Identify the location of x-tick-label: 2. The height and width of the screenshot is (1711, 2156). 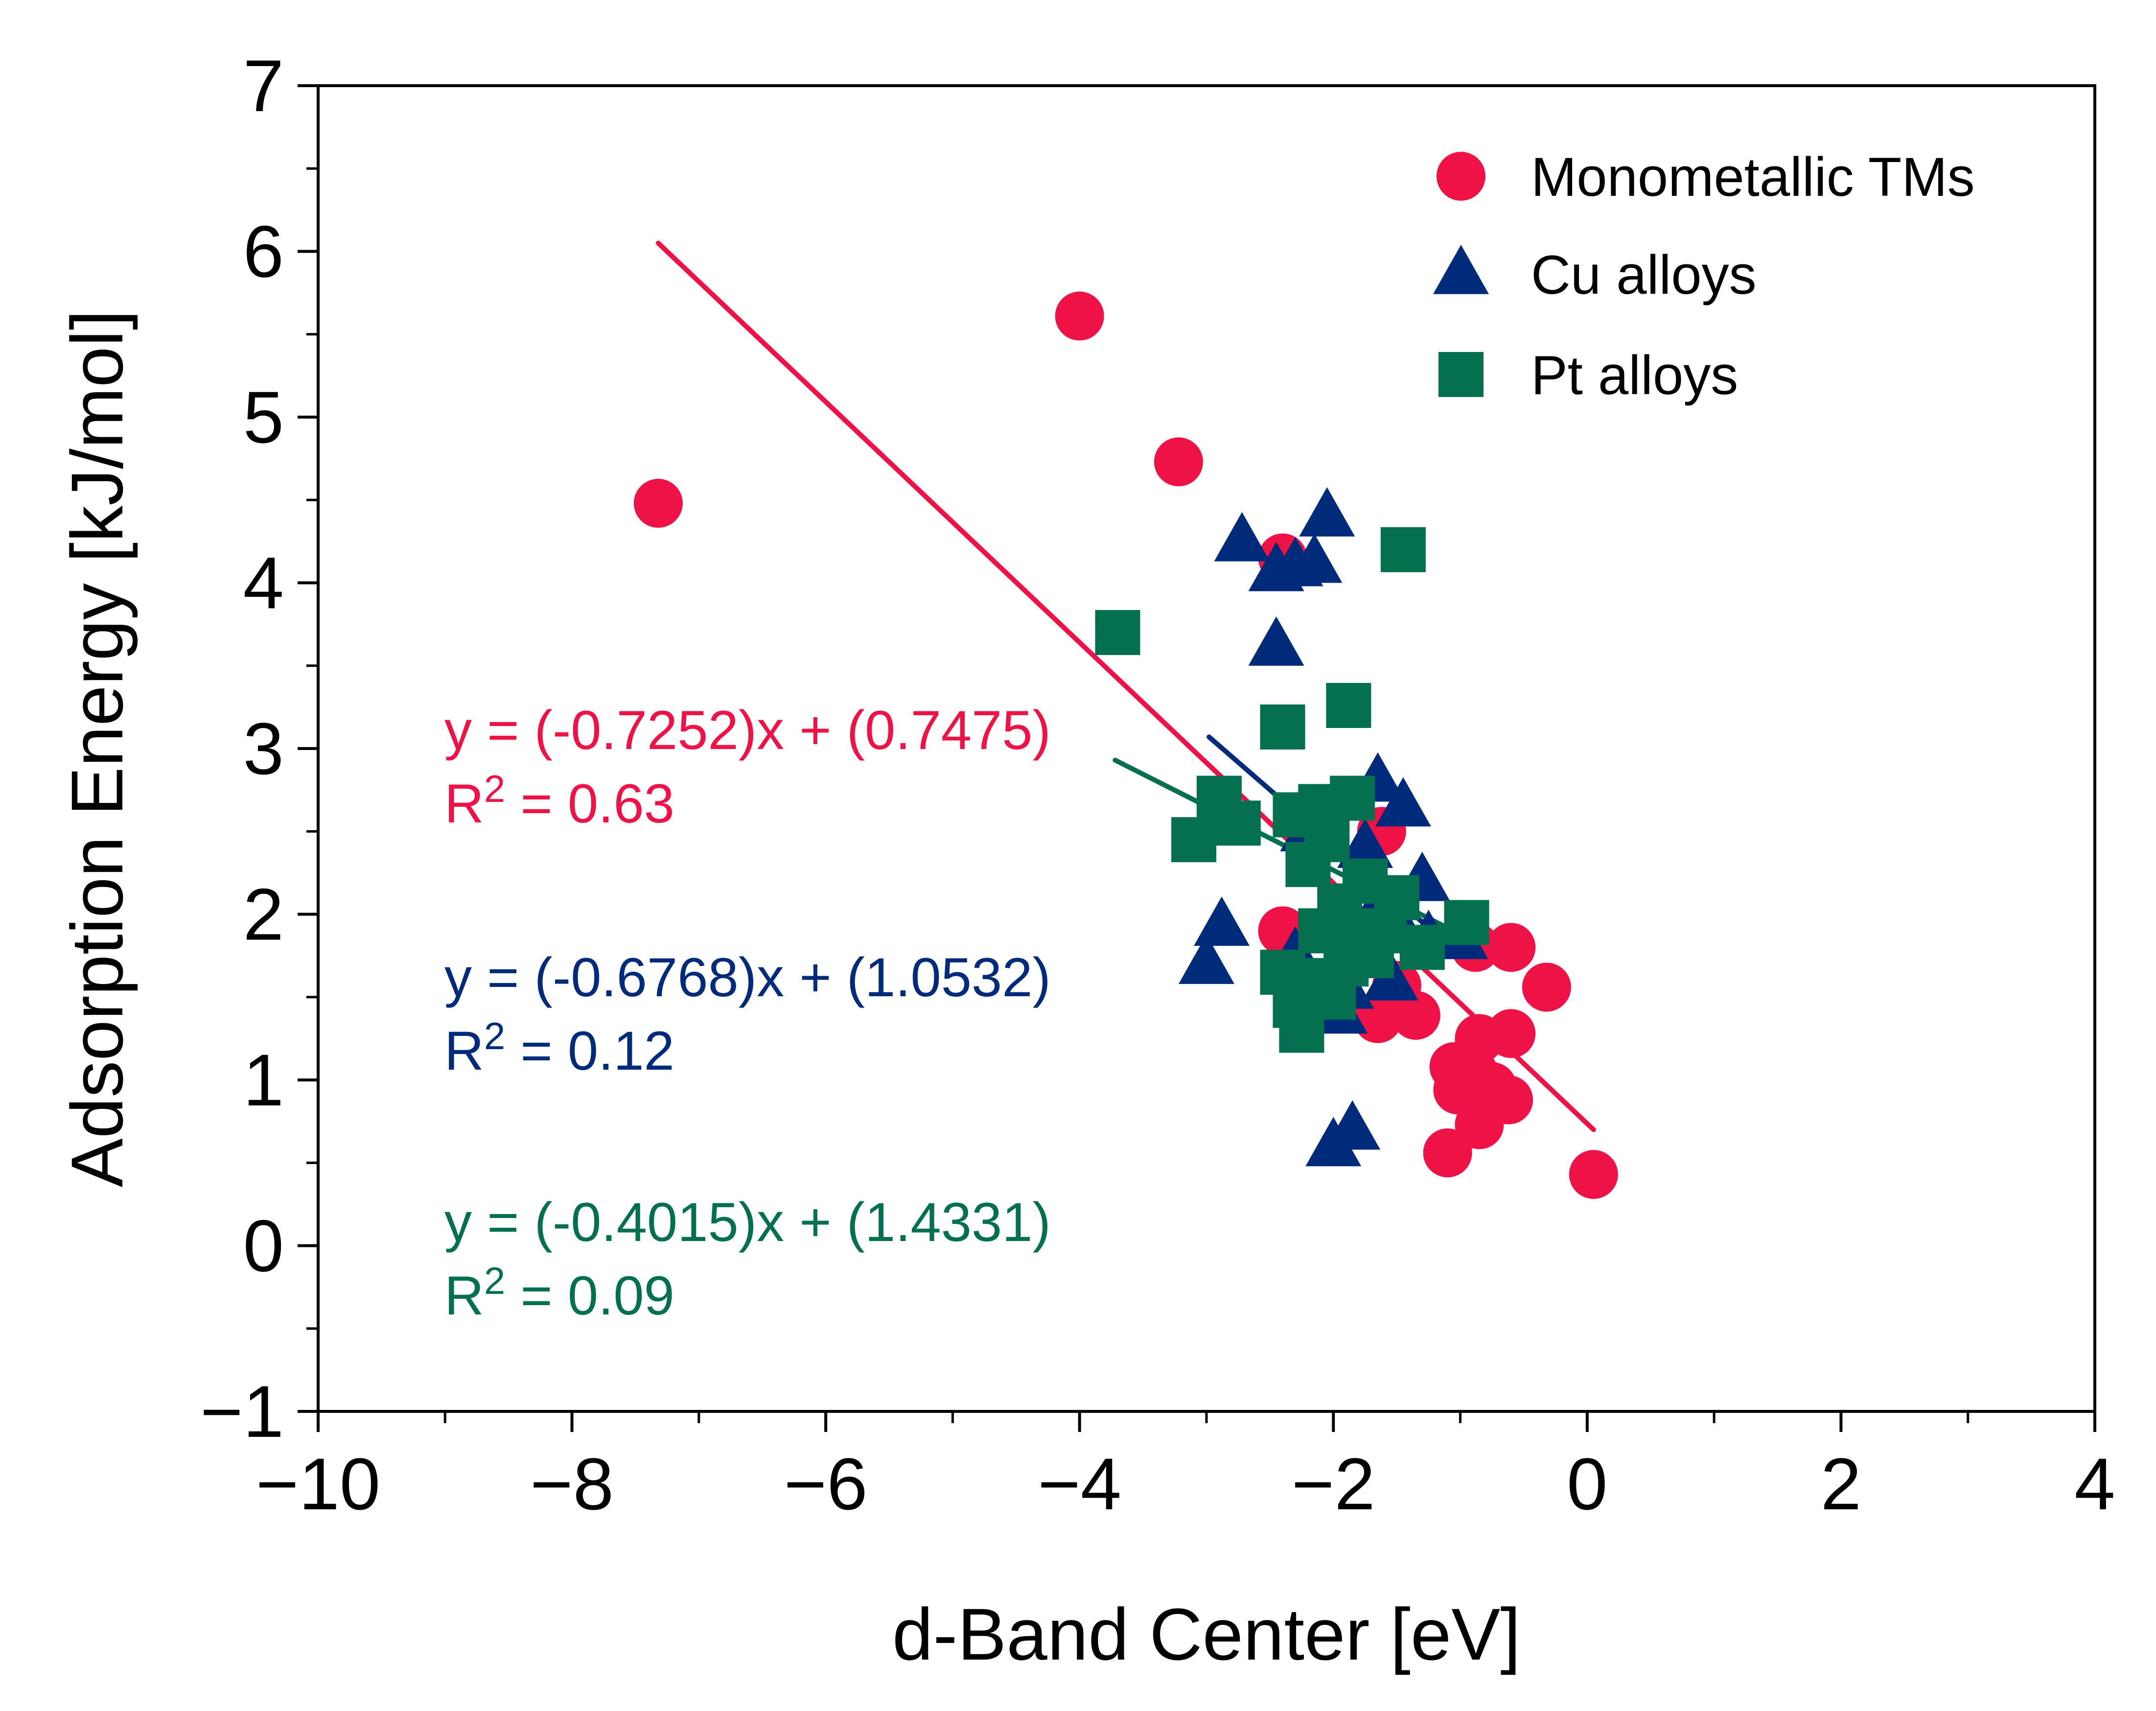
(1841, 1484).